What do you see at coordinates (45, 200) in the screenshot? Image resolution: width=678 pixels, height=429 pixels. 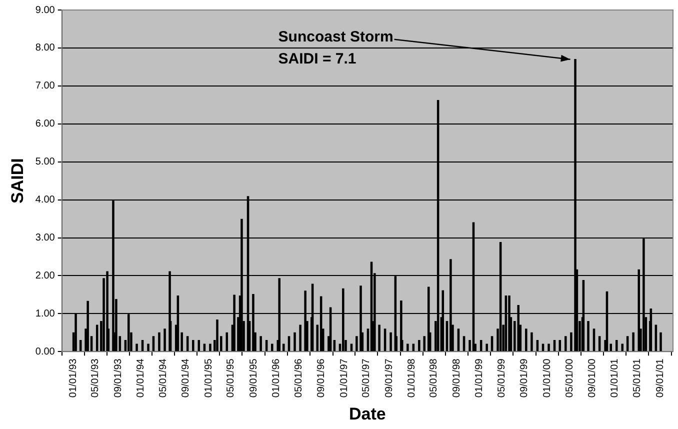 I see `y-tick-label: 4.00` at bounding box center [45, 200].